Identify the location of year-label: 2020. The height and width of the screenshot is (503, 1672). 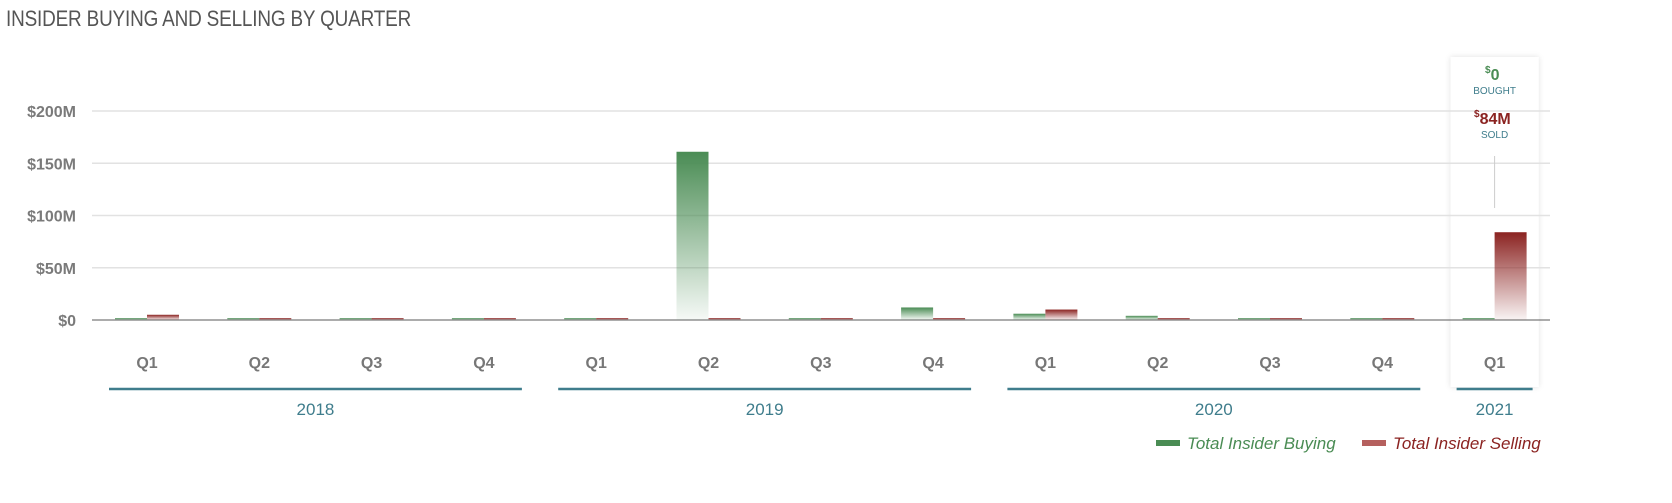
(1214, 409).